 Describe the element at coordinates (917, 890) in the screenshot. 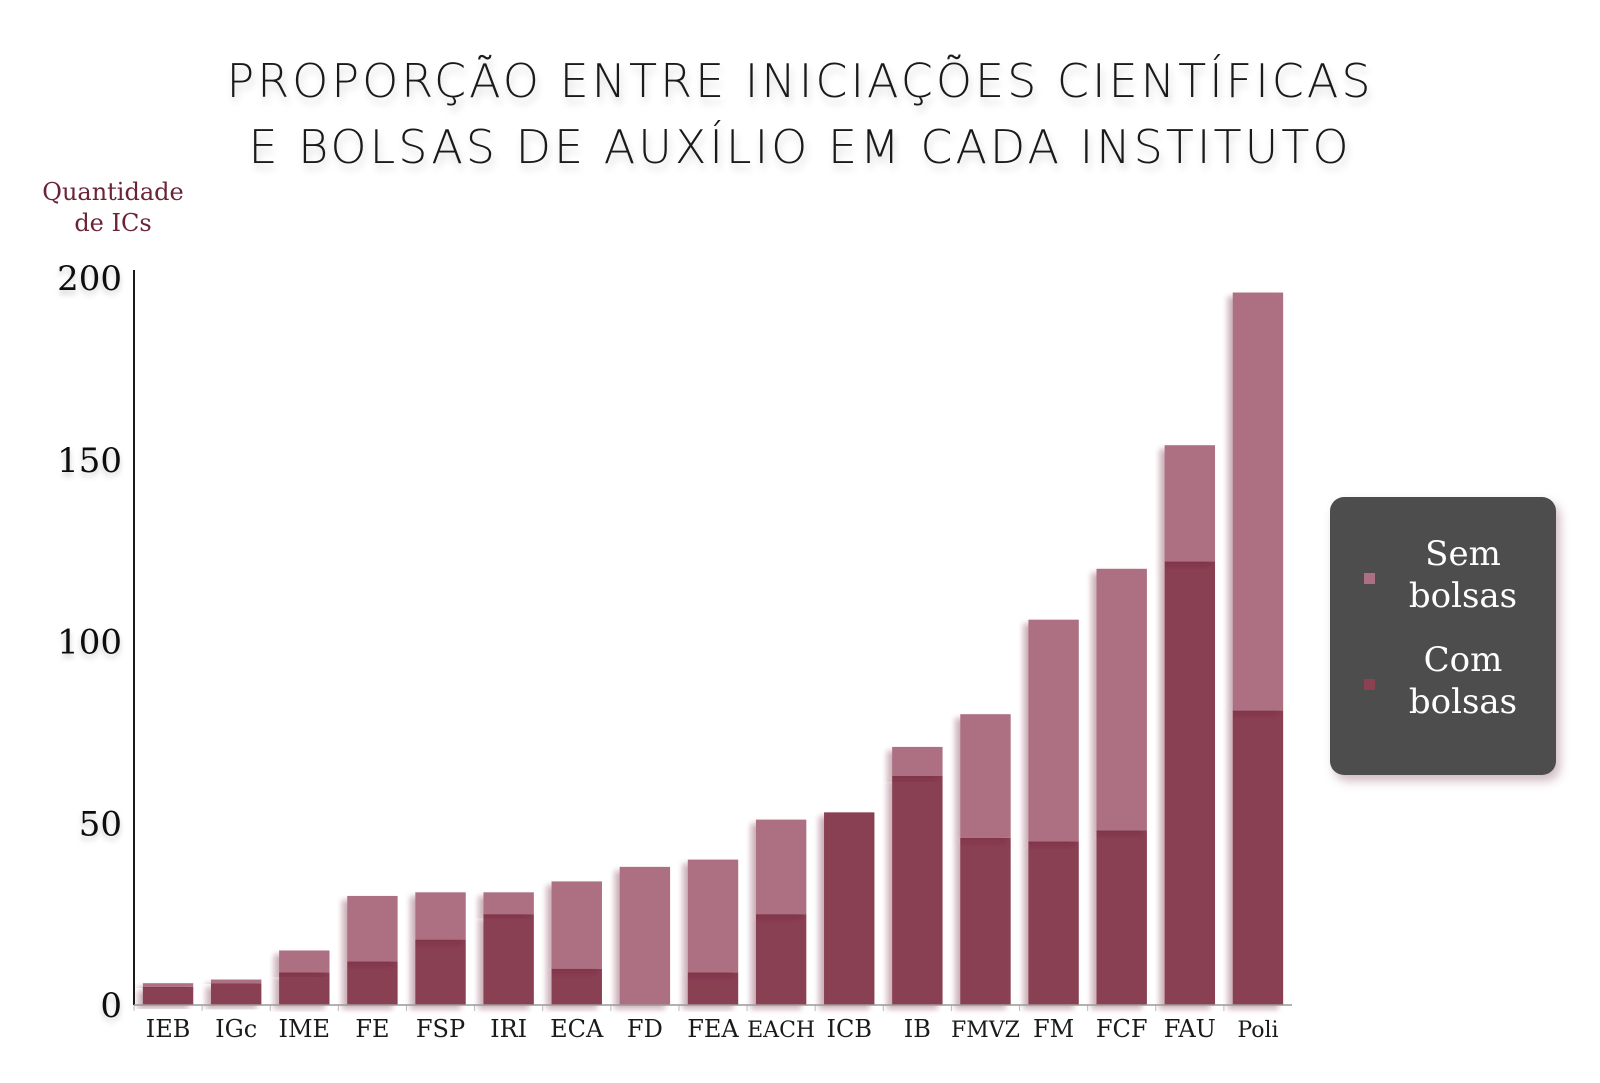

I see `bar-ib-com-bolsas` at that location.